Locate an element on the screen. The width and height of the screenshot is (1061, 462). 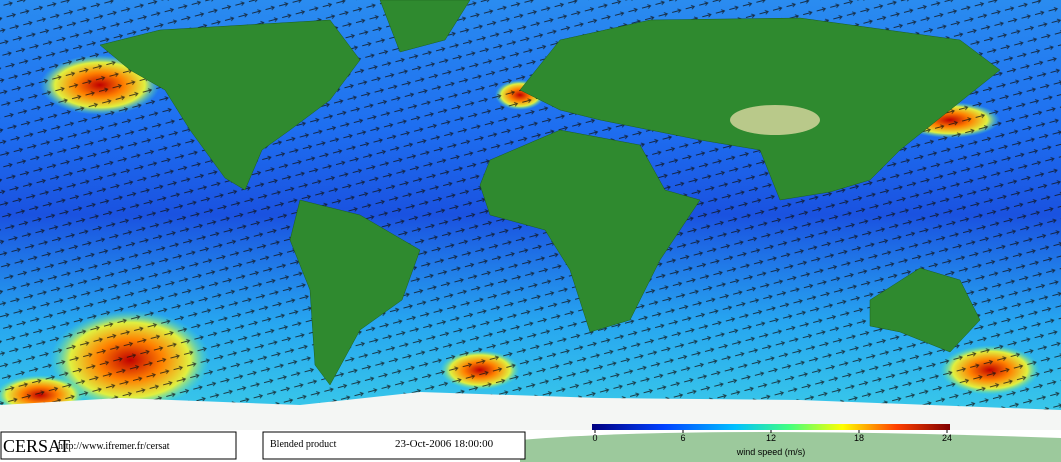
logo-box is located at coordinates (118, 445).